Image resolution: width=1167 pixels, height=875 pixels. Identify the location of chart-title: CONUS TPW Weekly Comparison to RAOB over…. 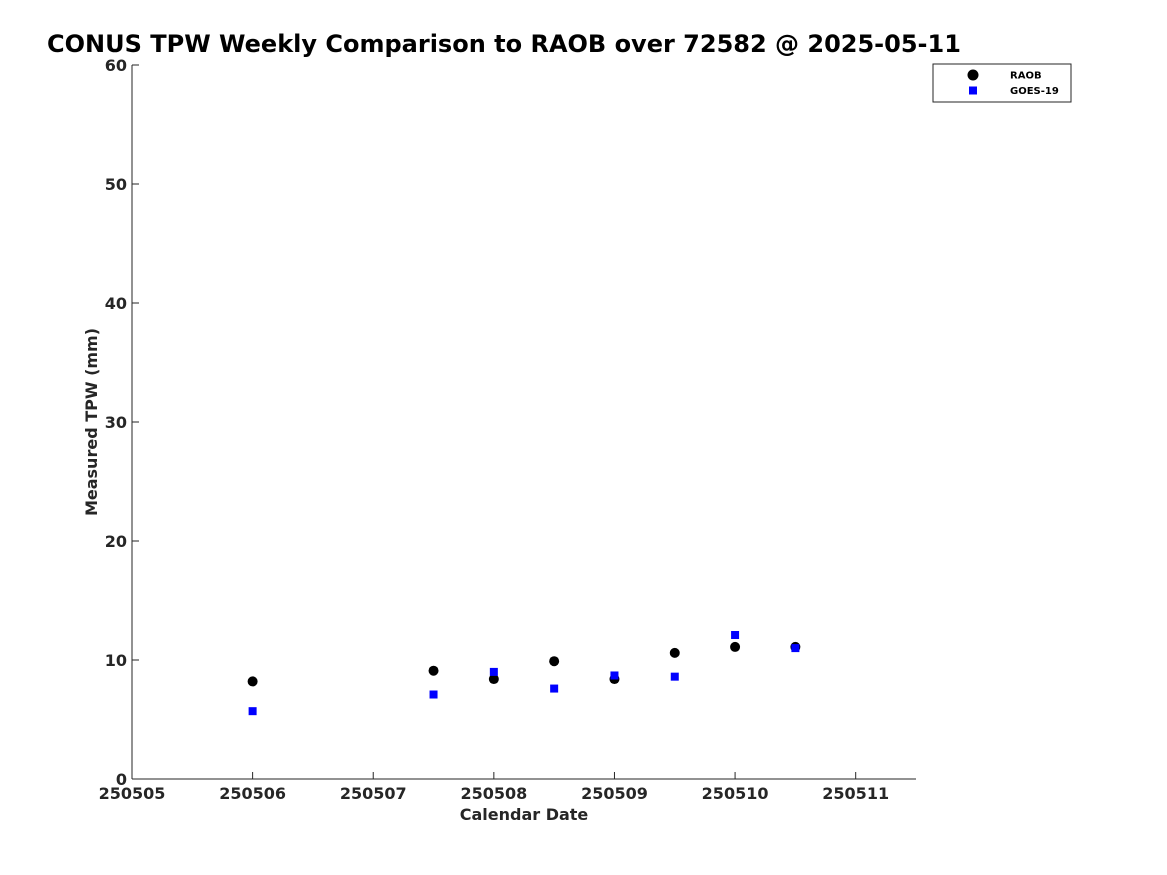
(504, 44).